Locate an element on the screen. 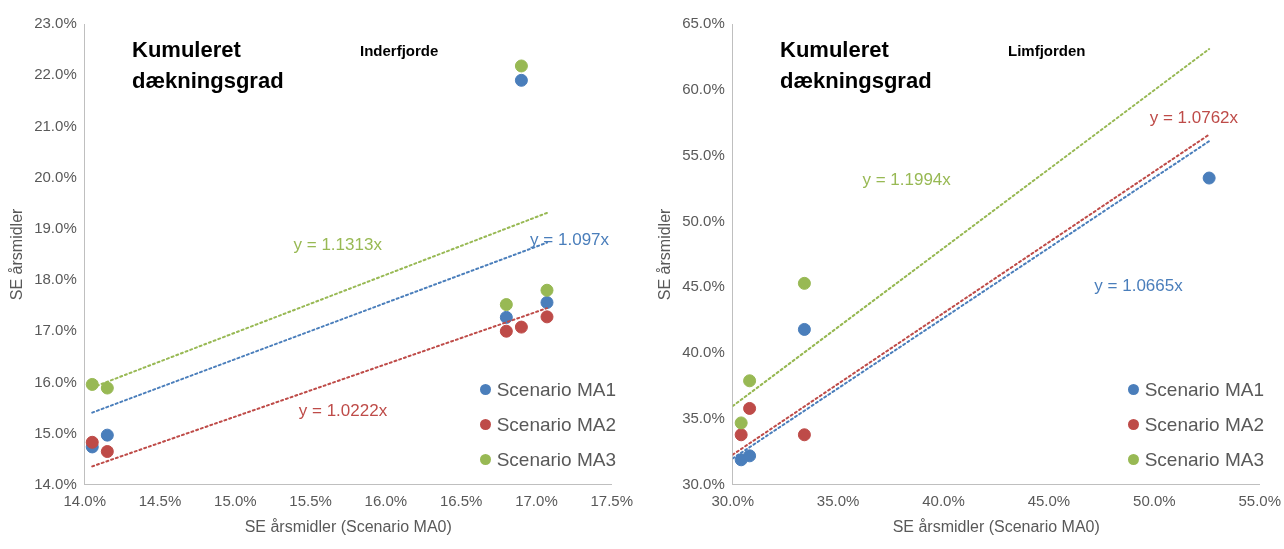  y-tick-label: 22.0% is located at coordinates (55, 74).